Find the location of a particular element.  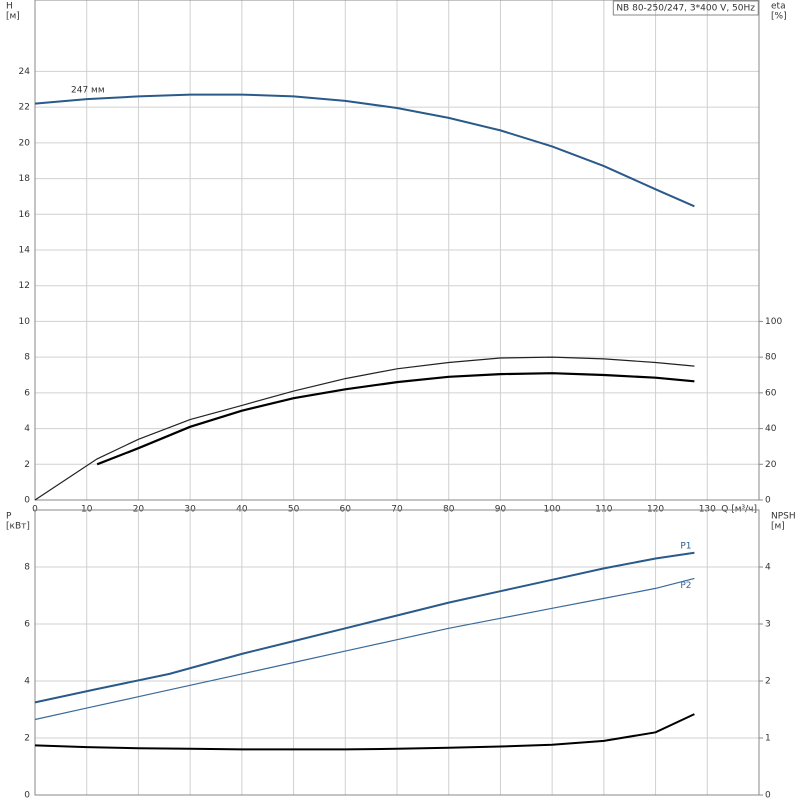

y-axis-unit: [кВт] is located at coordinates (18, 527).